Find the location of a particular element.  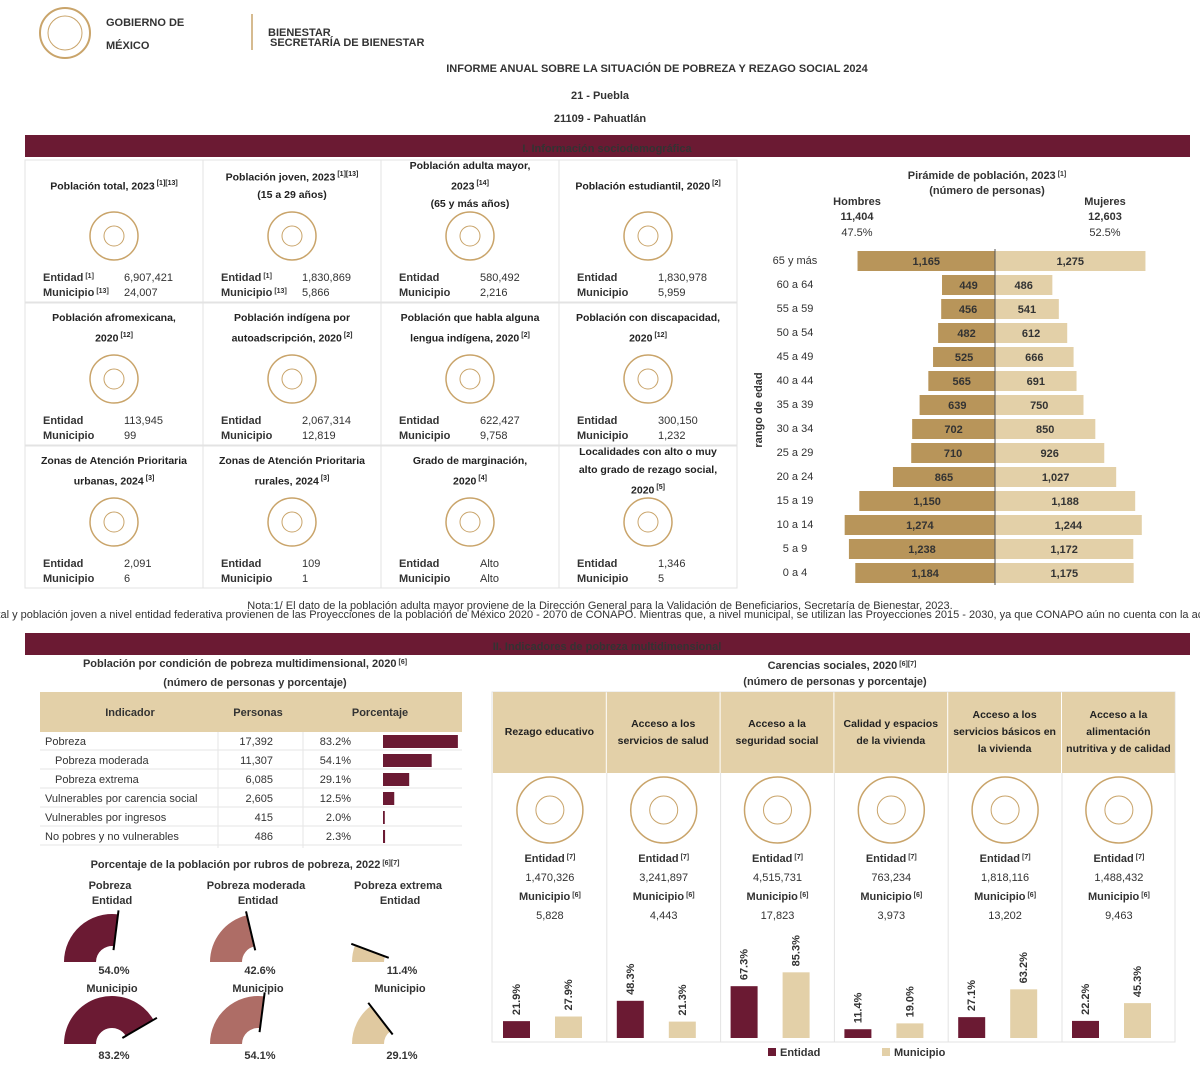

text: 1,175 is located at coordinates (1065, 574).